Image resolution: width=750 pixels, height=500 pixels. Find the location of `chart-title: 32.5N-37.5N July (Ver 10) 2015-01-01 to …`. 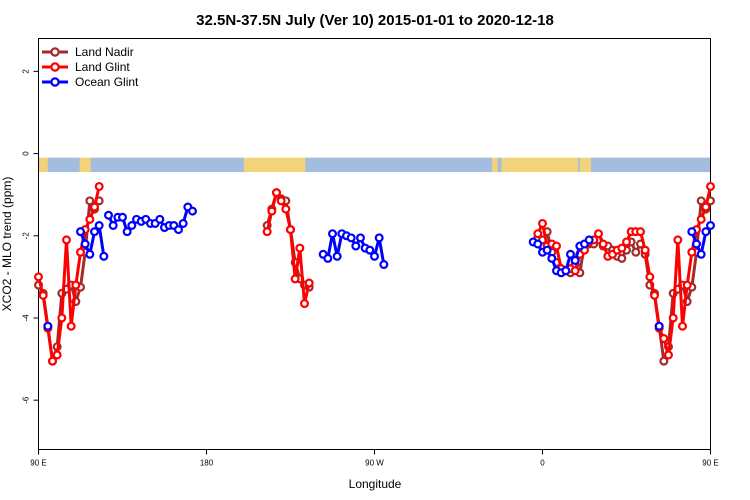

chart-title: 32.5N-37.5N July (Ver 10) 2015-01-01 to … is located at coordinates (375, 20).